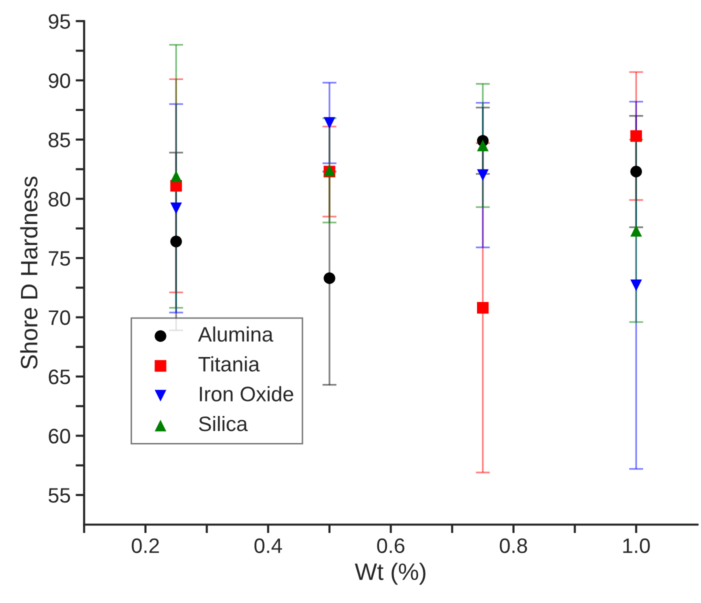 This screenshot has height=603, width=701. I want to click on legend-label: Silica, so click(223, 424).